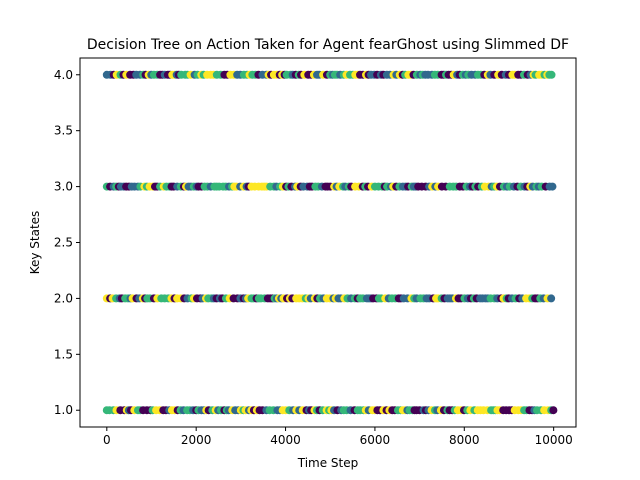 The height and width of the screenshot is (480, 640). Describe the element at coordinates (63, 131) in the screenshot. I see `y-tick-label: 3.5` at that location.